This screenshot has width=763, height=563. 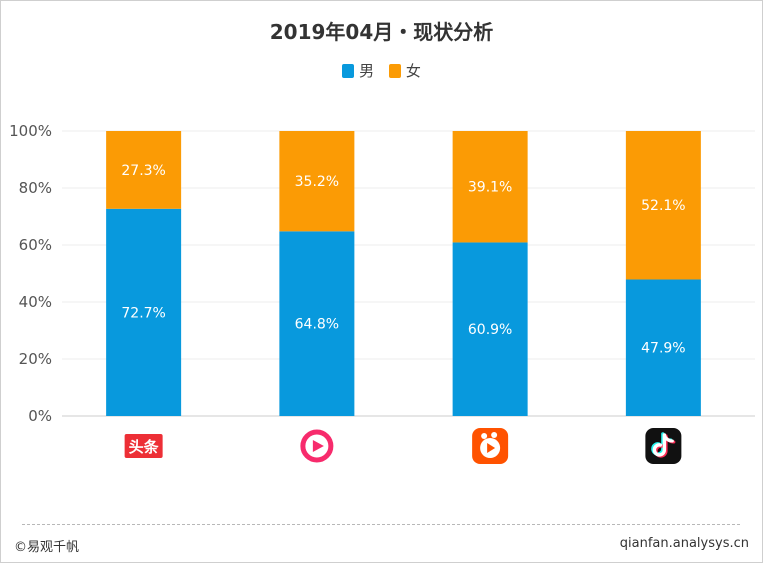 I want to click on data-label: 35.2%, so click(x=317, y=182).